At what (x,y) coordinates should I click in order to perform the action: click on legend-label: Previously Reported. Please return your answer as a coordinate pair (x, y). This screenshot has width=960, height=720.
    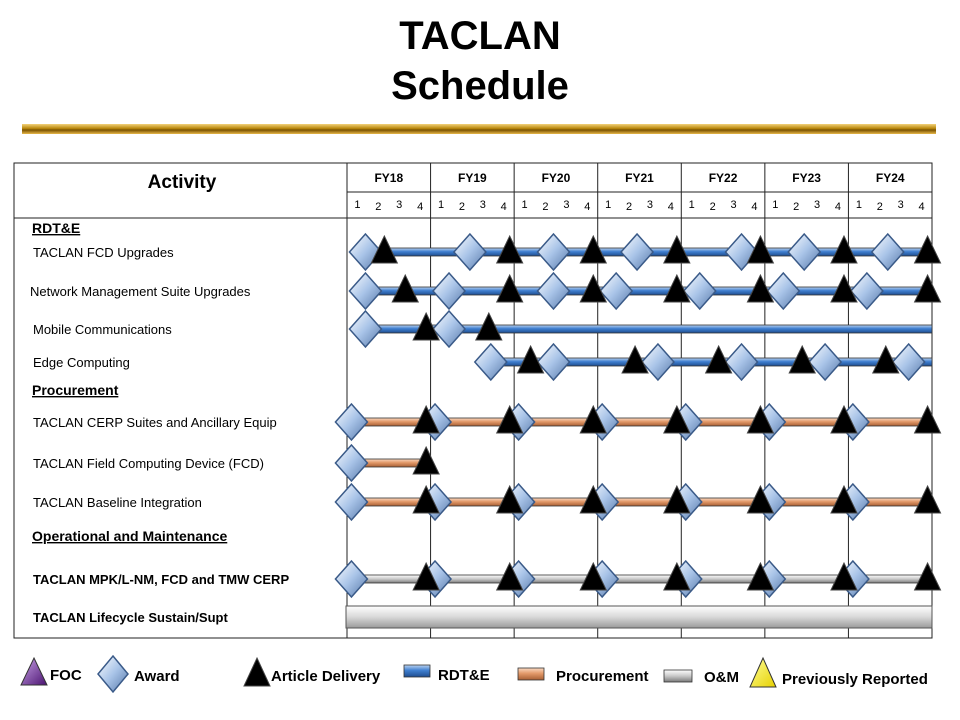
    Looking at the image, I should click on (855, 679).